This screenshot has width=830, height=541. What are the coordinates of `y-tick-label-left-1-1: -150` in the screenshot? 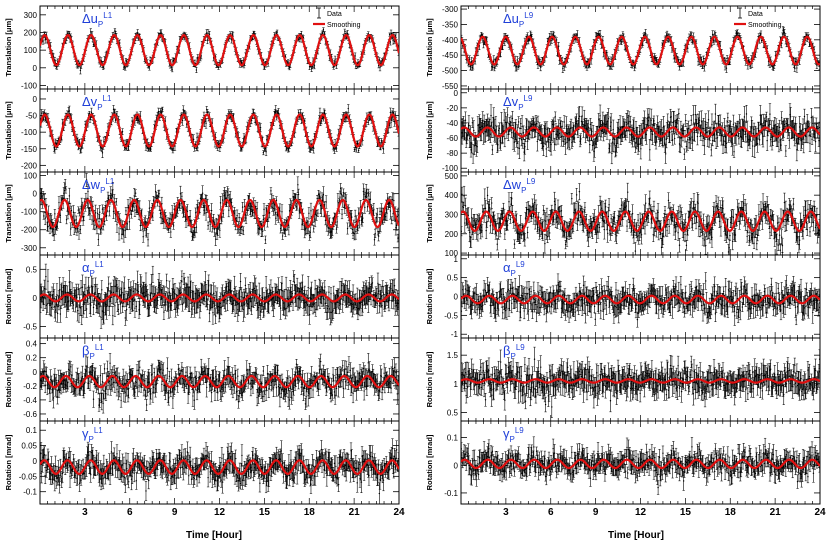 It's located at (29, 149).